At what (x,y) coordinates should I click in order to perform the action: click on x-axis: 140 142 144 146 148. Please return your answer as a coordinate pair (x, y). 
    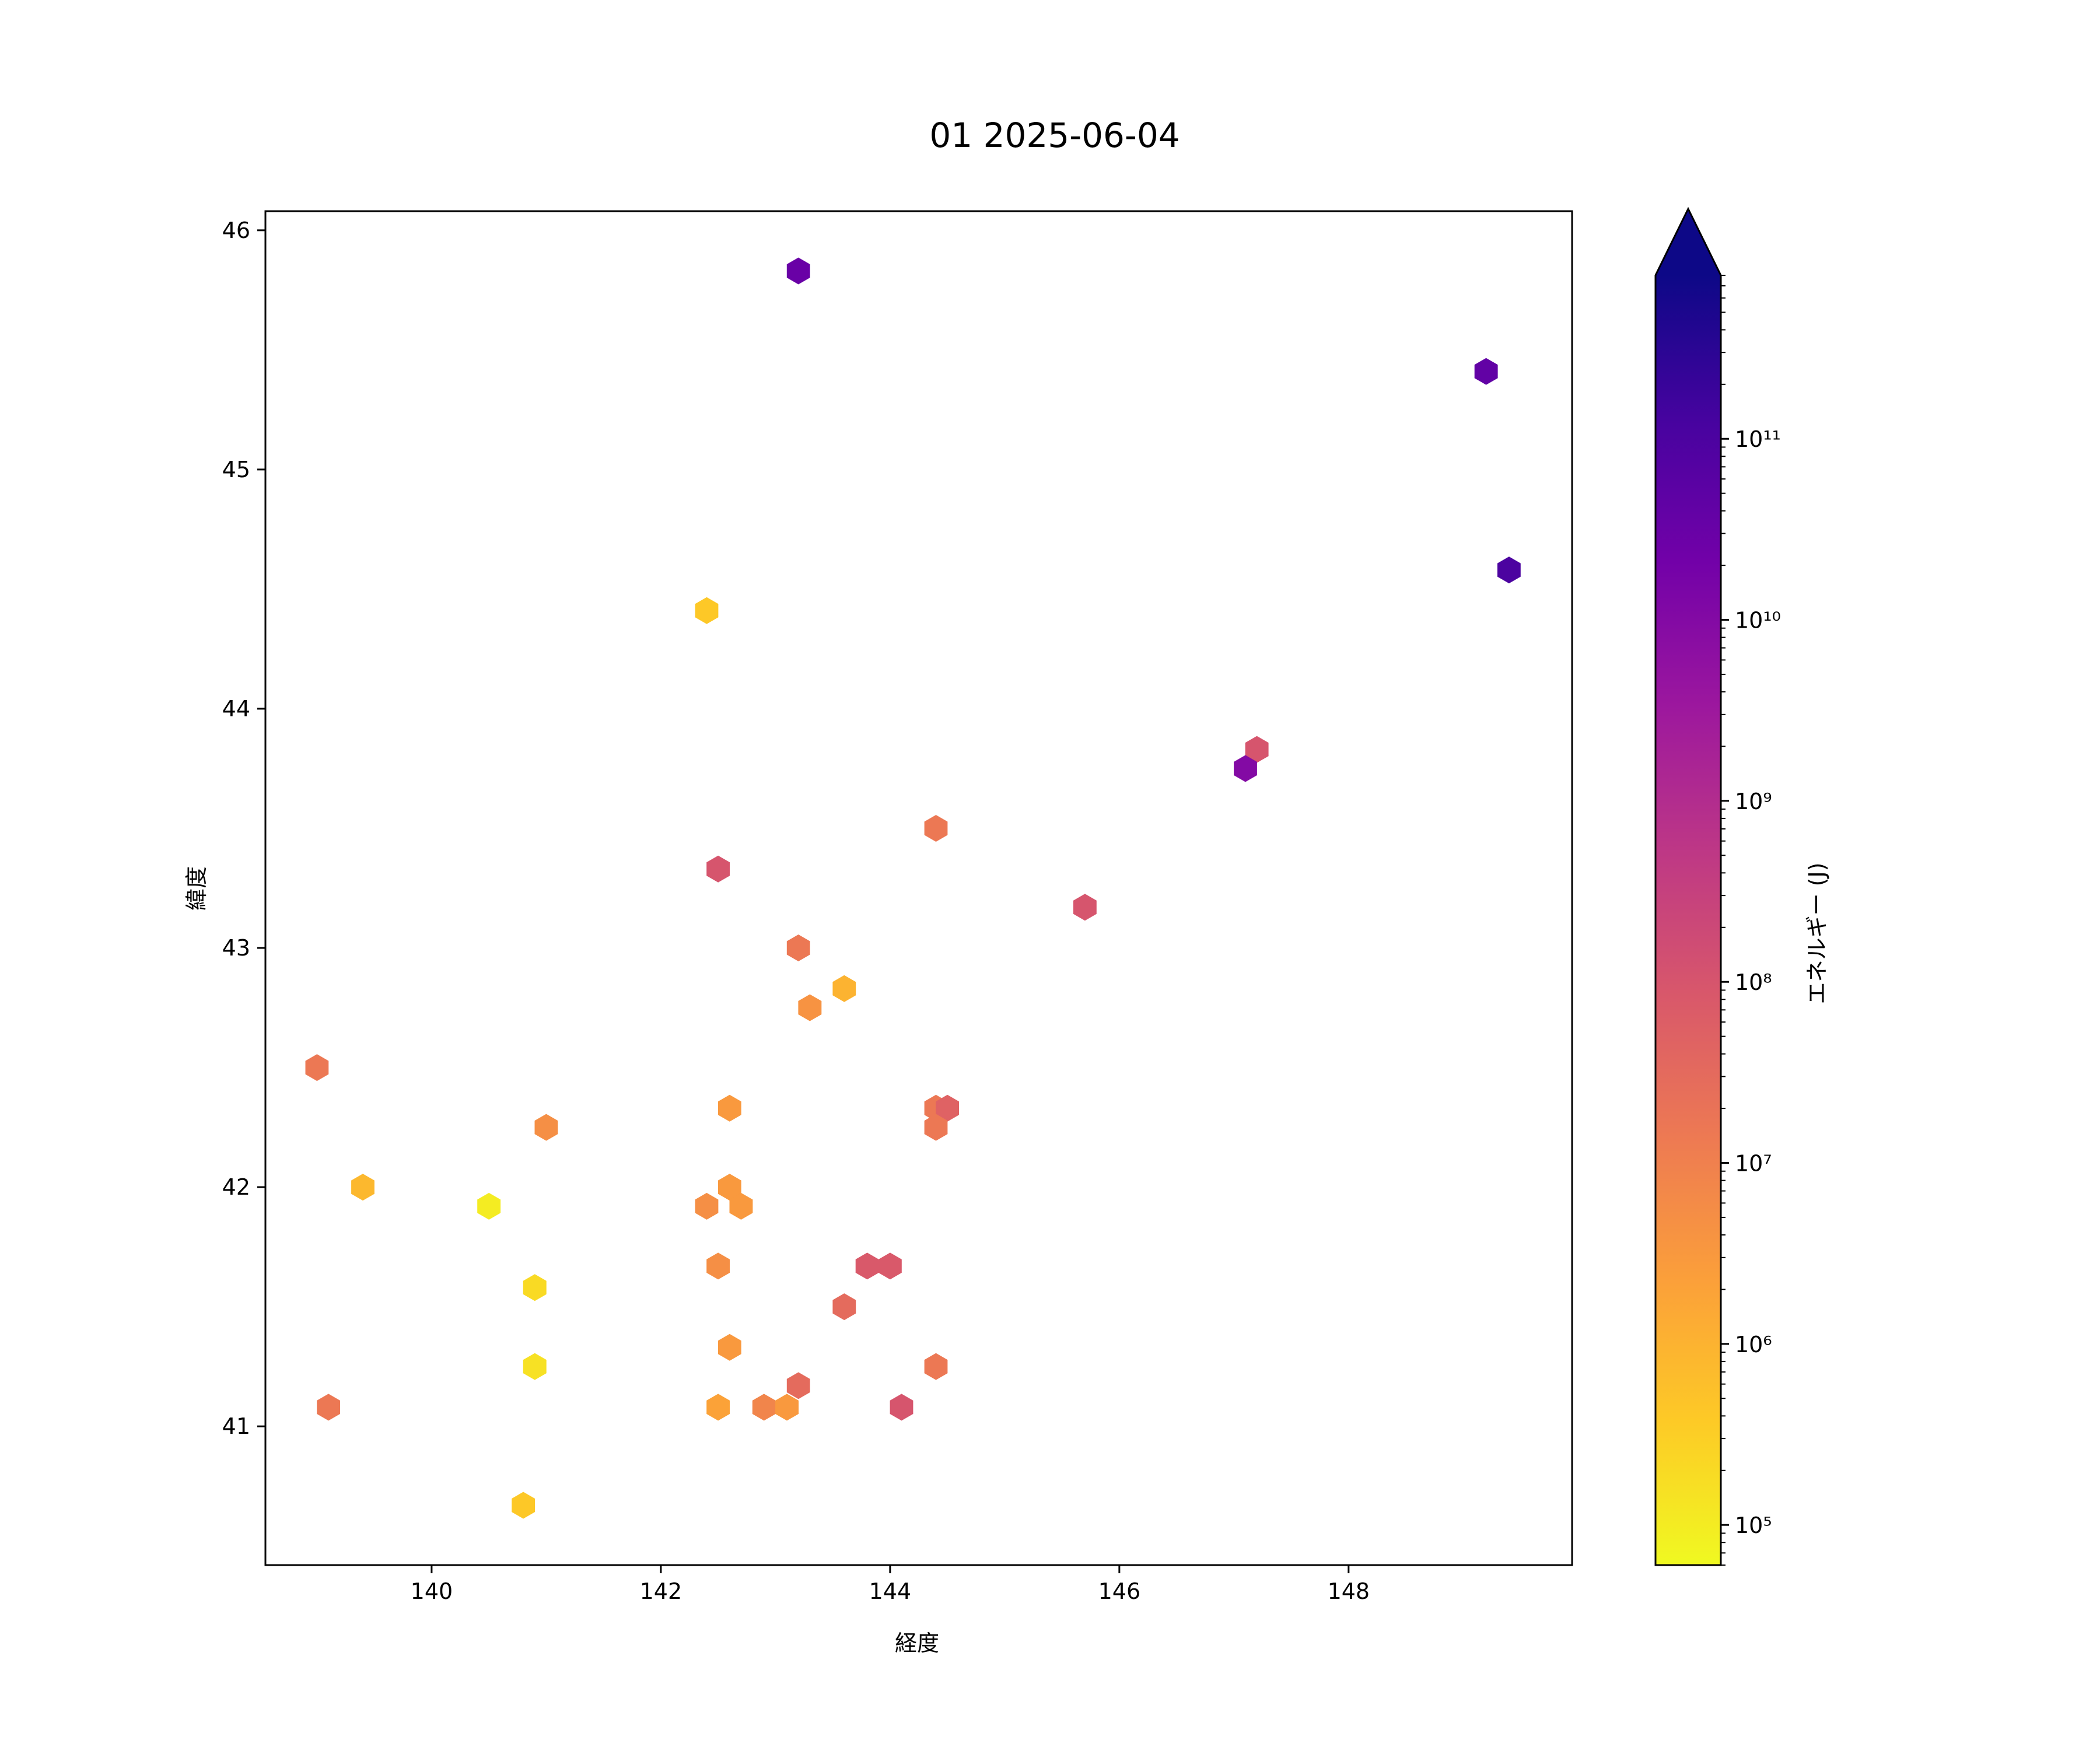
    Looking at the image, I should click on (890, 1584).